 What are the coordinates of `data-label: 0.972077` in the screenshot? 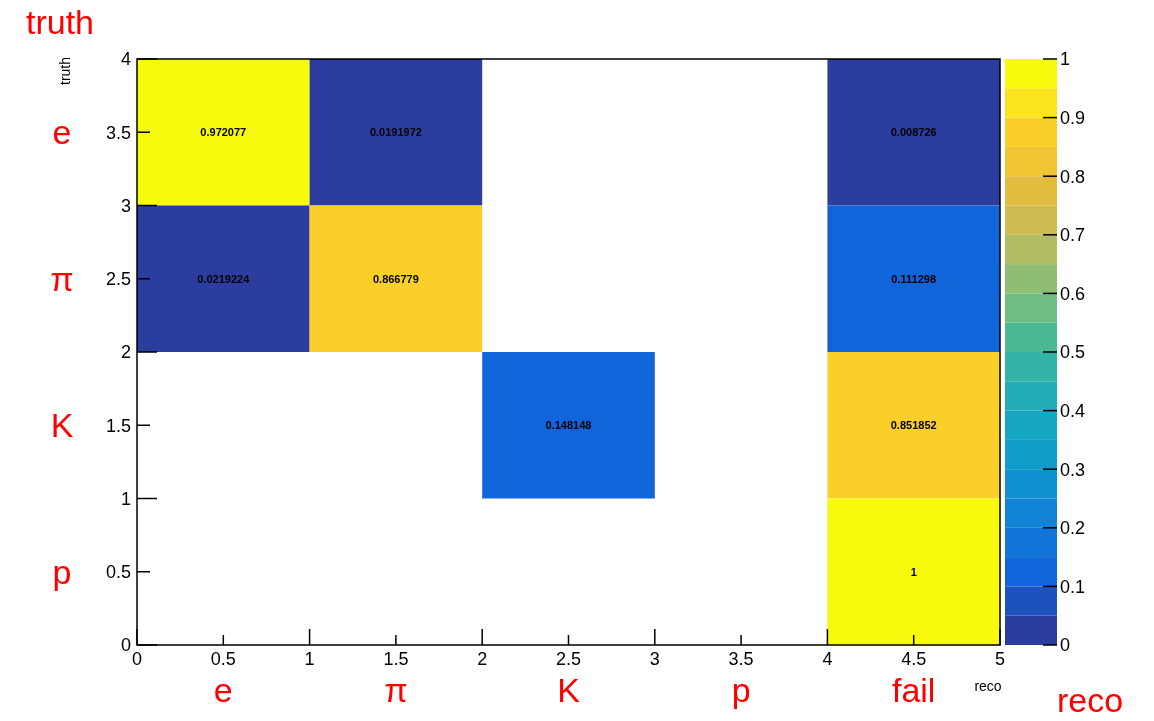 It's located at (223, 132).